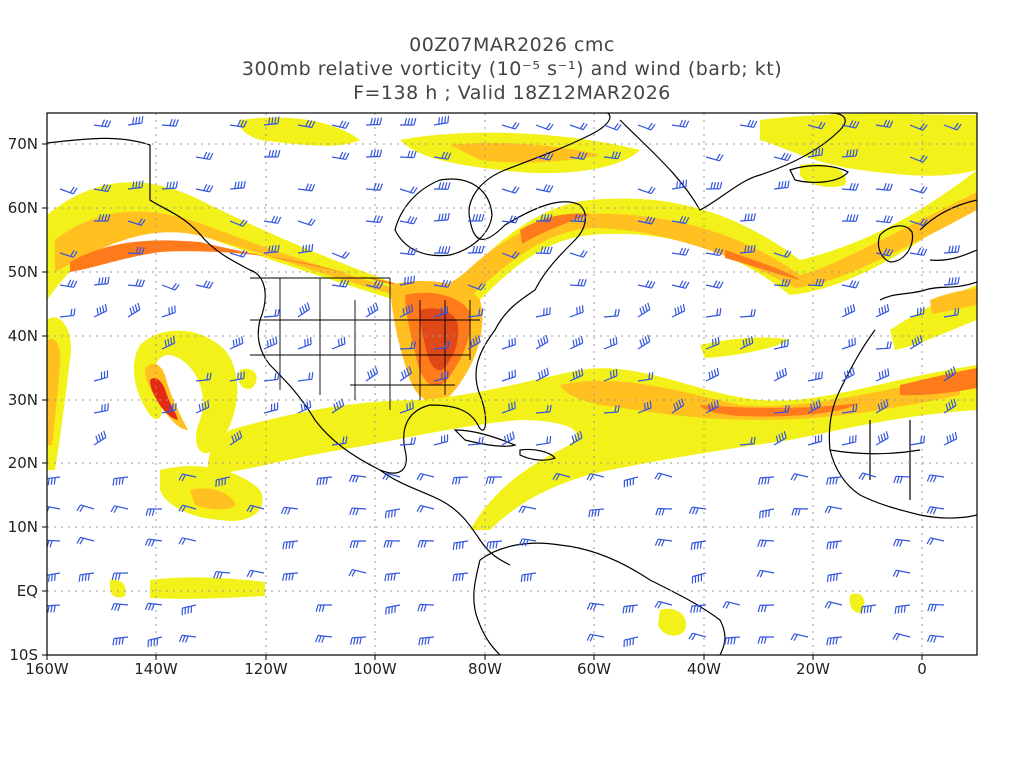  Describe the element at coordinates (23, 144) in the screenshot. I see `lat-label-70n: 70N` at that location.